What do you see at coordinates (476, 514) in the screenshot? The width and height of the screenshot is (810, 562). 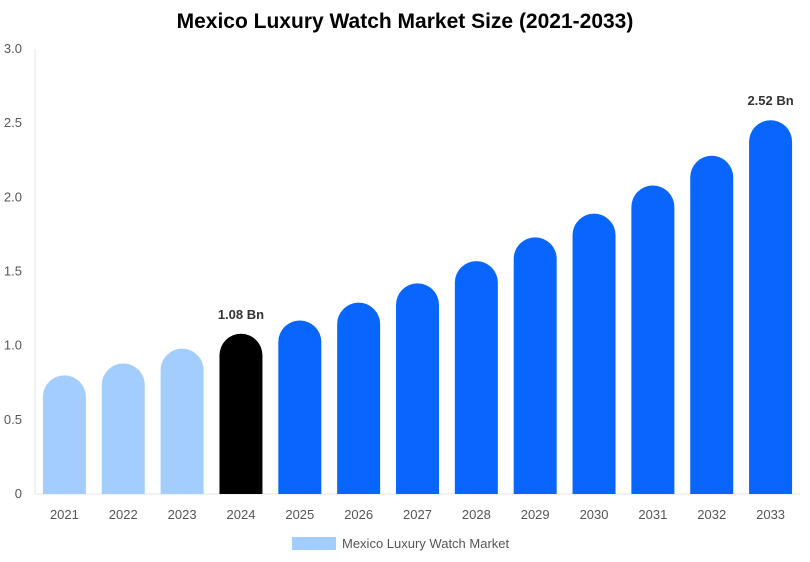 I see `x-tick-label: 2028` at bounding box center [476, 514].